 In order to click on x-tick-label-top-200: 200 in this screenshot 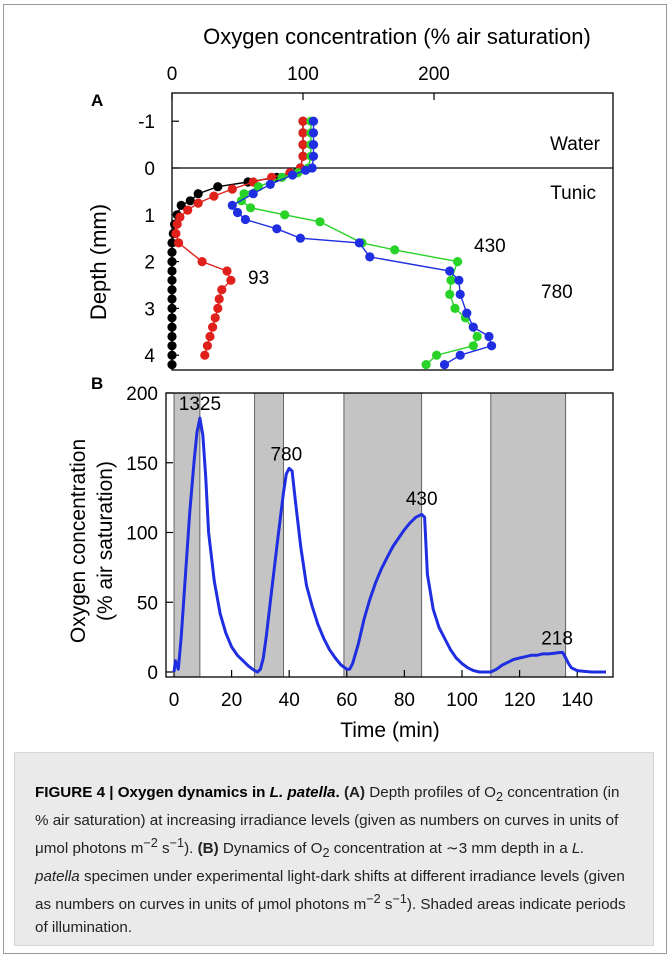, I will do `click(434, 74)`.